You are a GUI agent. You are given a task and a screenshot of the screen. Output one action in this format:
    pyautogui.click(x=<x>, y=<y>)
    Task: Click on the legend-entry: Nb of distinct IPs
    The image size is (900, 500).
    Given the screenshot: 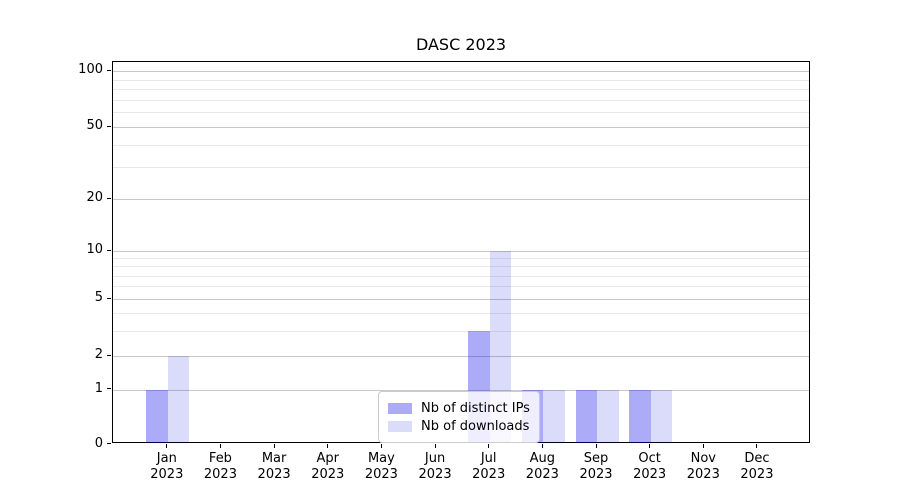 What is the action you would take?
    pyautogui.click(x=459, y=408)
    